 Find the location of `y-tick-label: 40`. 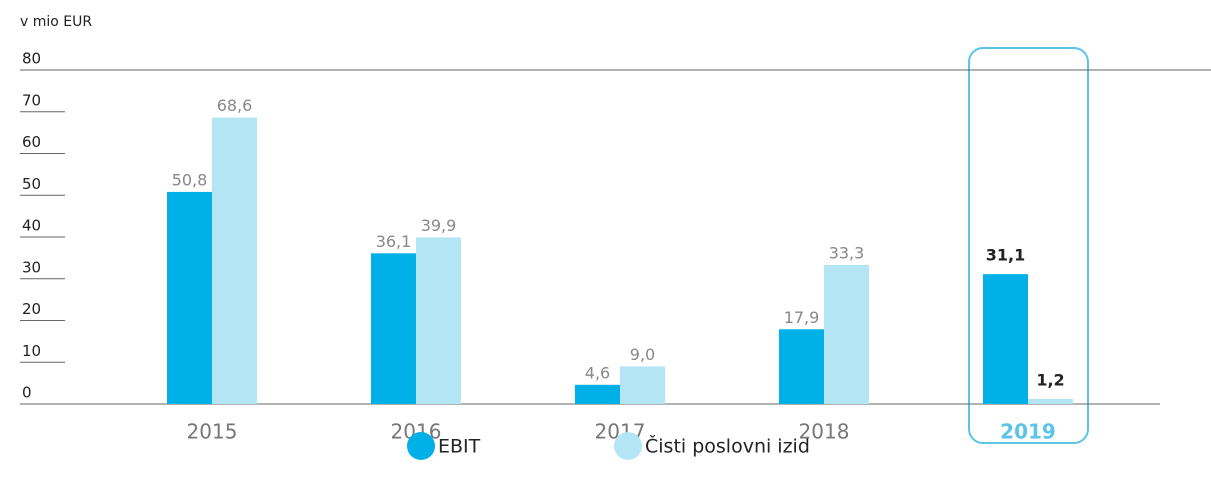

y-tick-label: 40 is located at coordinates (31, 226).